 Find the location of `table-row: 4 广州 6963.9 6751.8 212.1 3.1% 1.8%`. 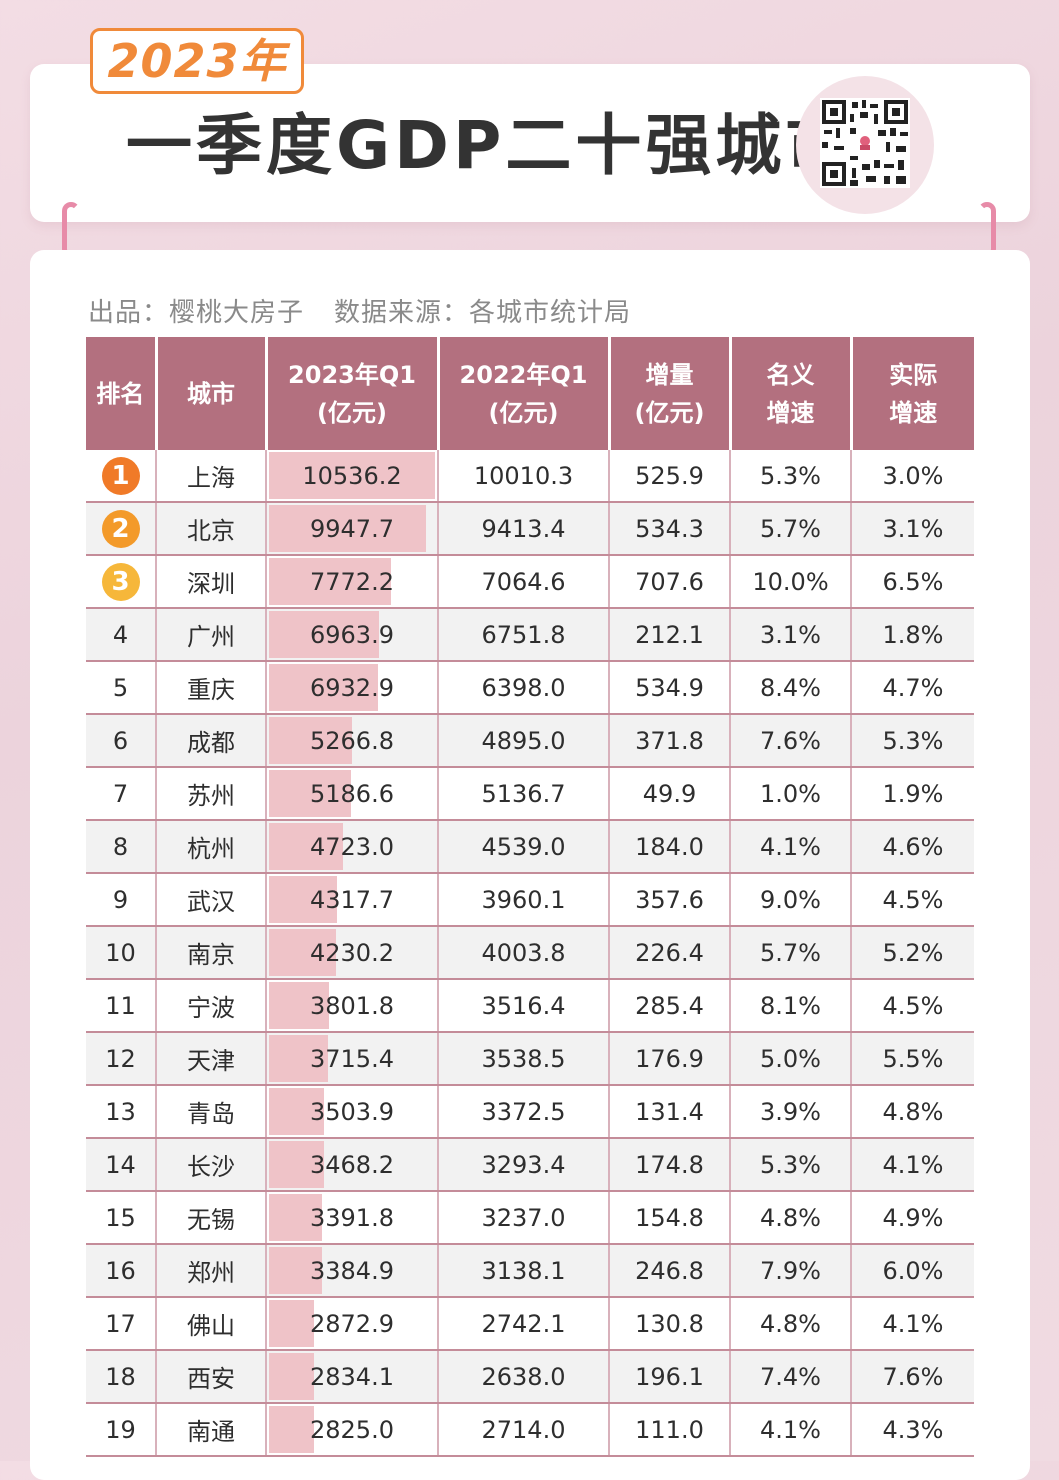

table-row: 4 广州 6963.9 6751.8 212.1 3.1% 1.8% is located at coordinates (530, 635).